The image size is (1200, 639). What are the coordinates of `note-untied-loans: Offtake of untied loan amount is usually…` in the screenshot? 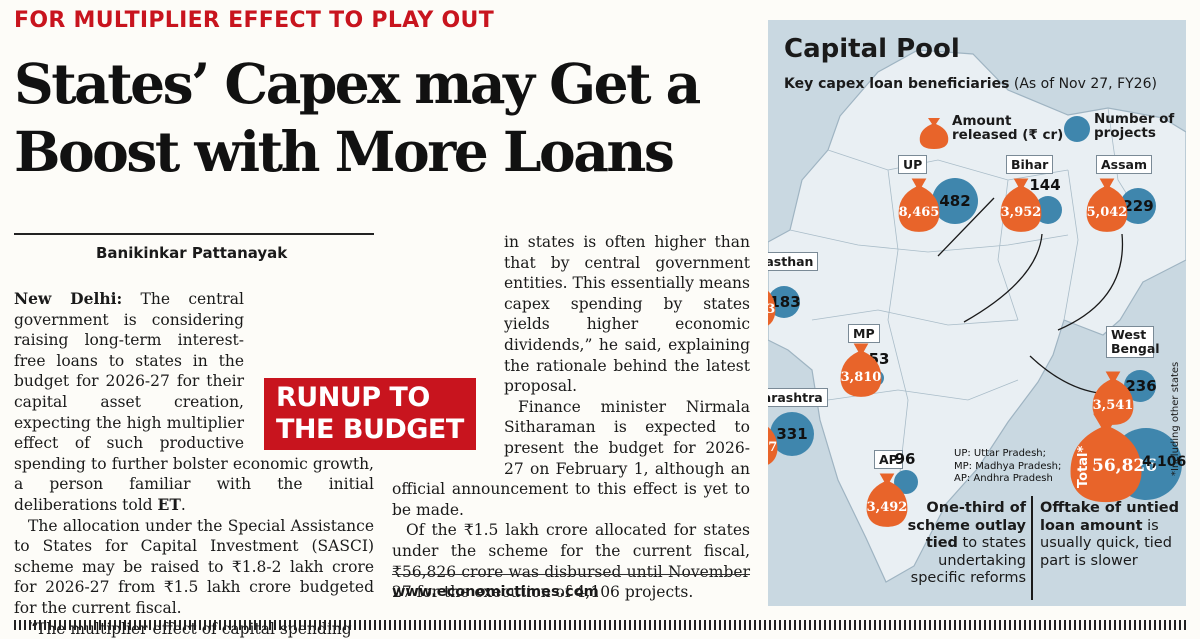 It's located at (1110, 535).